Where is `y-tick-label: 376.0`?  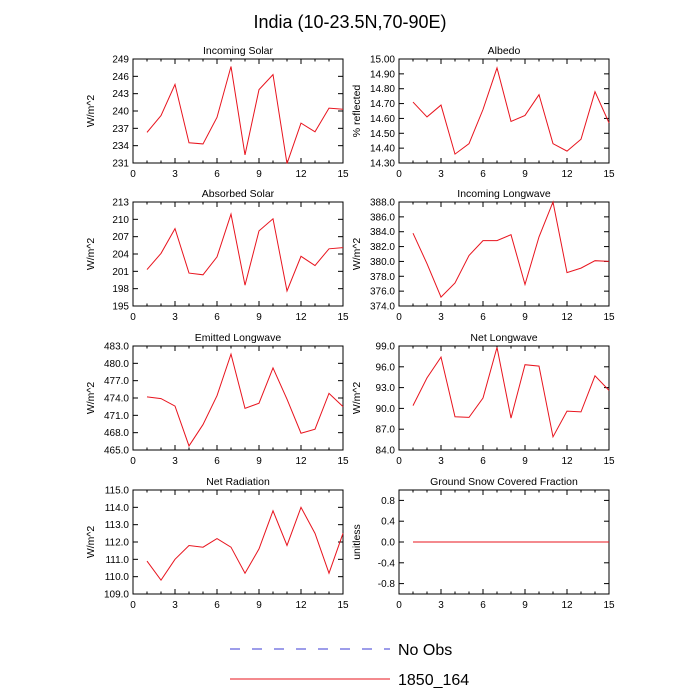
y-tick-label: 376.0 is located at coordinates (382, 292).